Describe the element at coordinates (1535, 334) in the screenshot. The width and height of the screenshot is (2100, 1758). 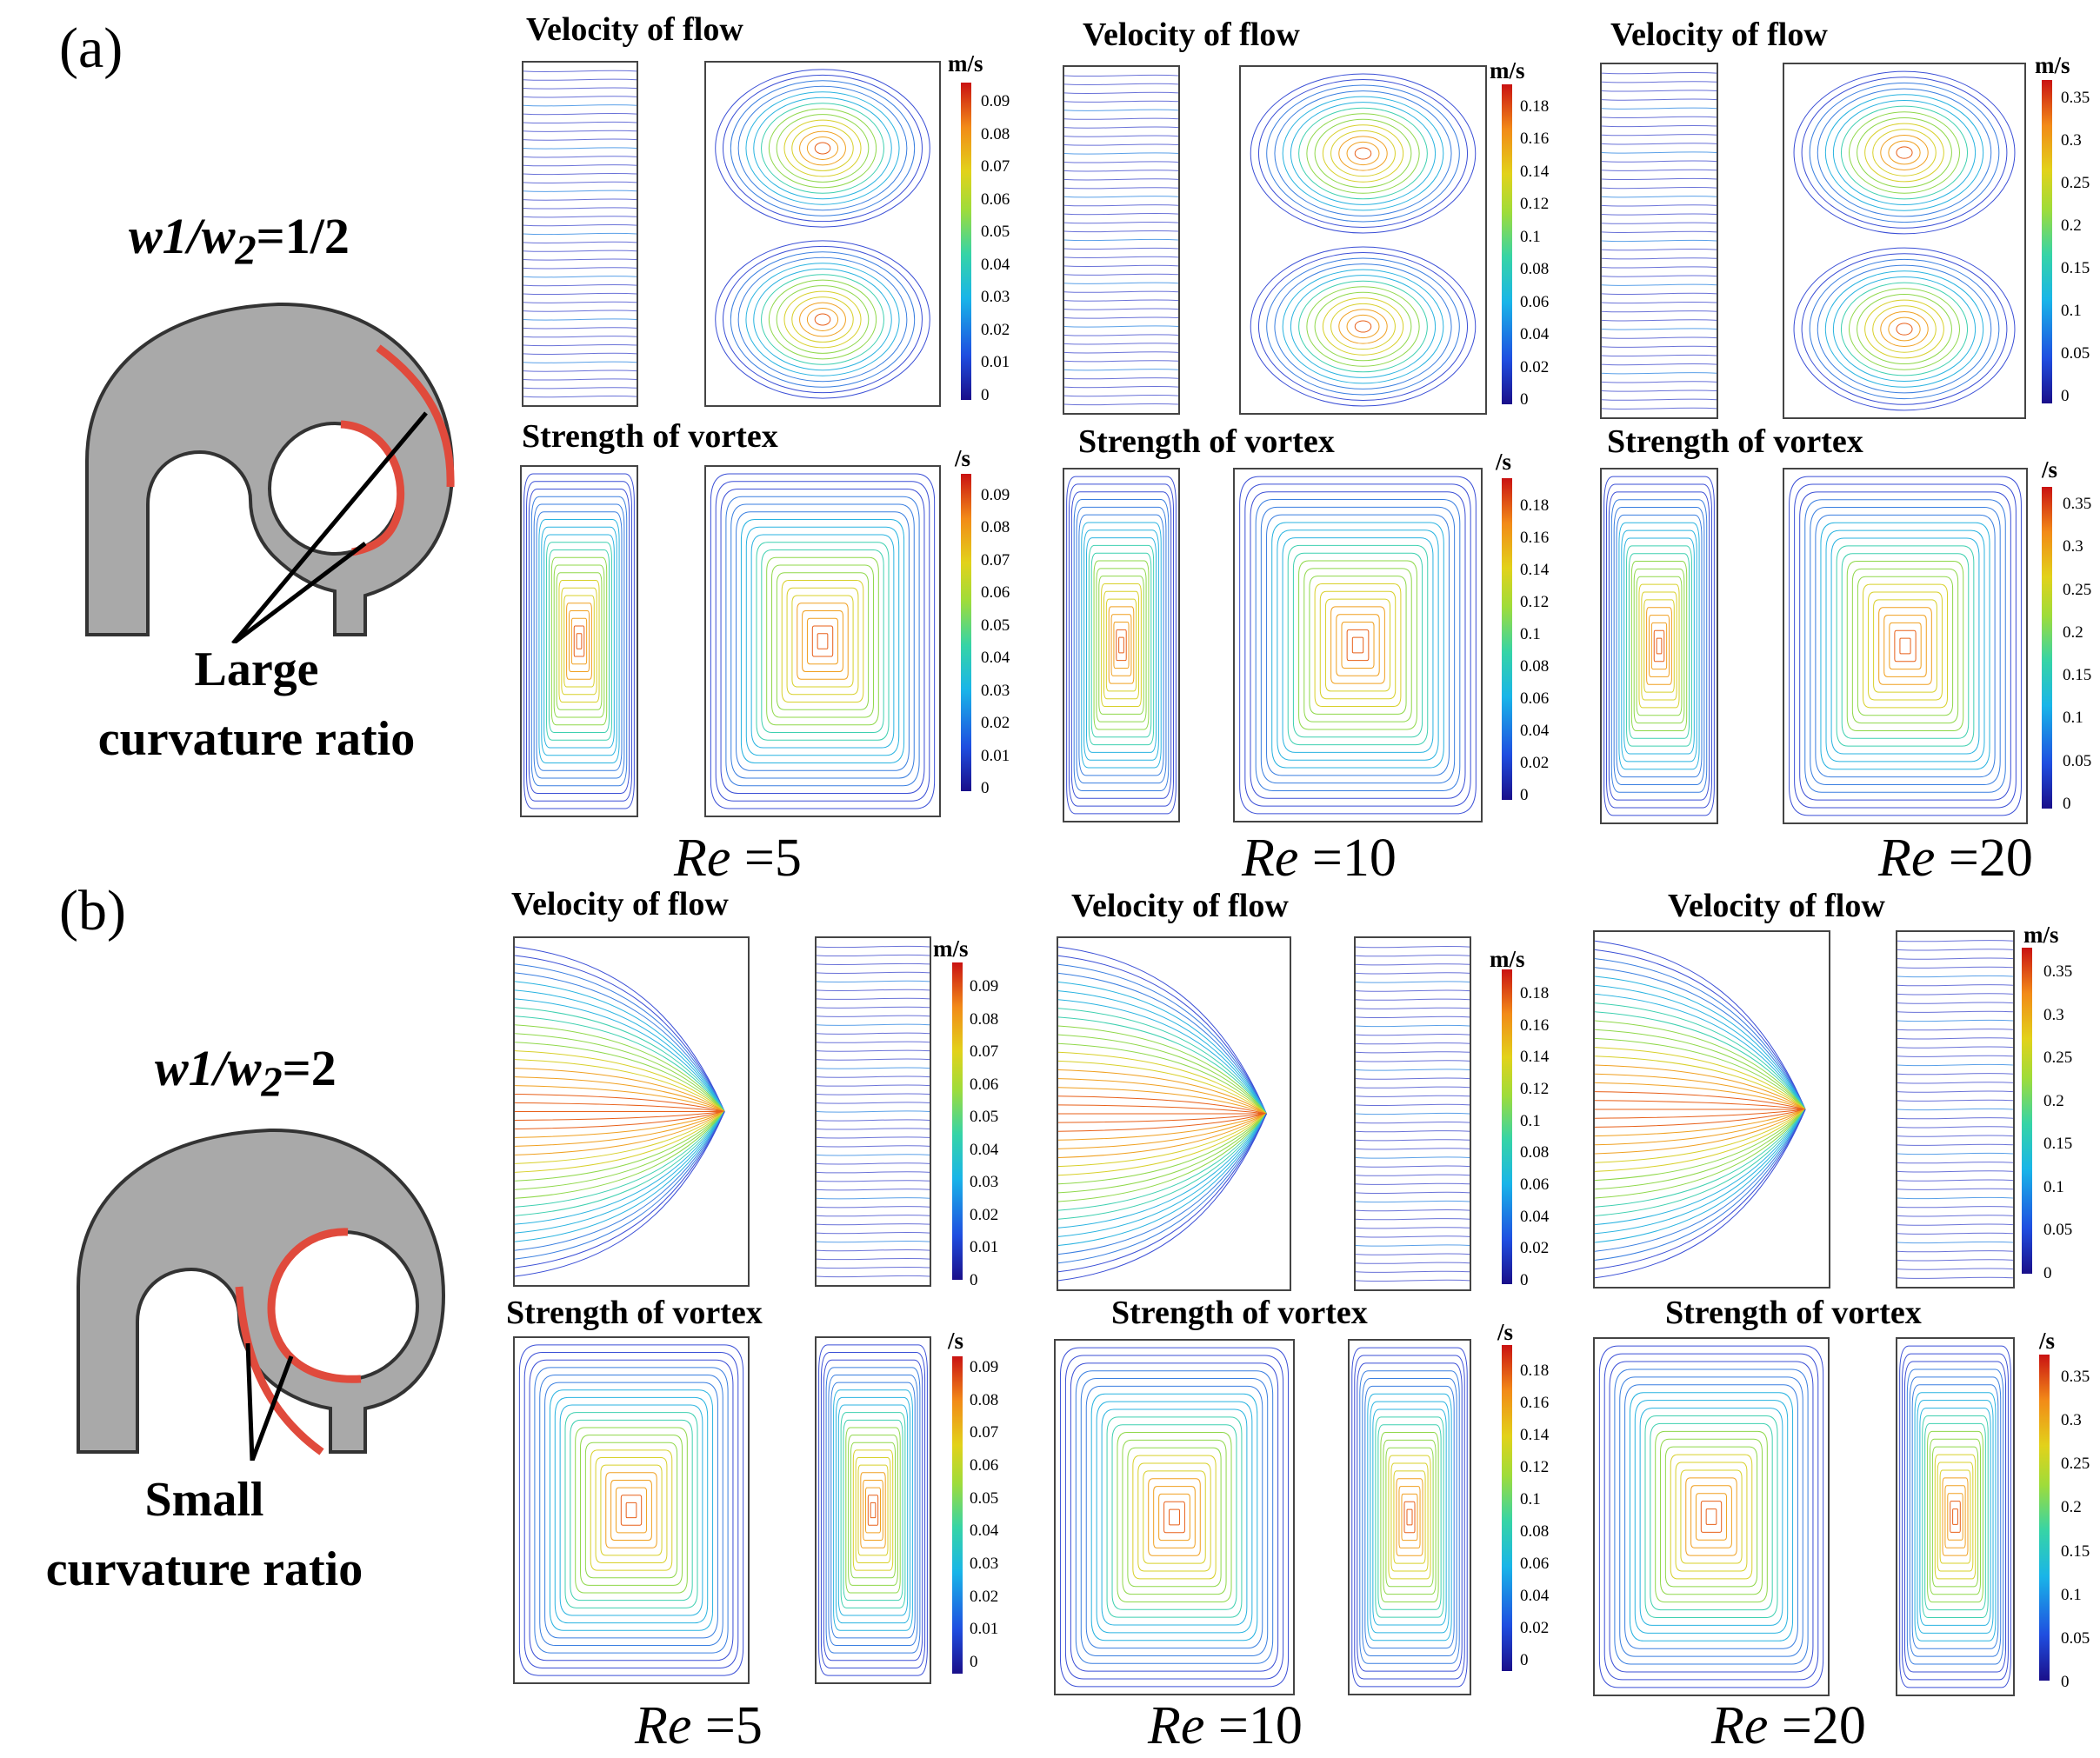
I see `colorbar-tick-label: 0.04` at that location.